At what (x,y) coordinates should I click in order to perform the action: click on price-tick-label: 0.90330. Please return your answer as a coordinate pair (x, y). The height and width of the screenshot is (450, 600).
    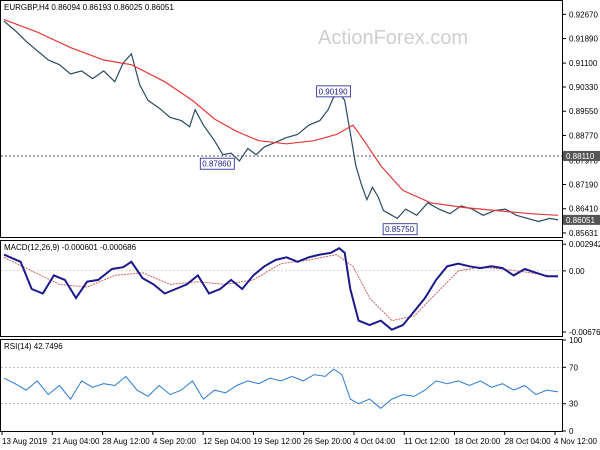
    Looking at the image, I should click on (583, 87).